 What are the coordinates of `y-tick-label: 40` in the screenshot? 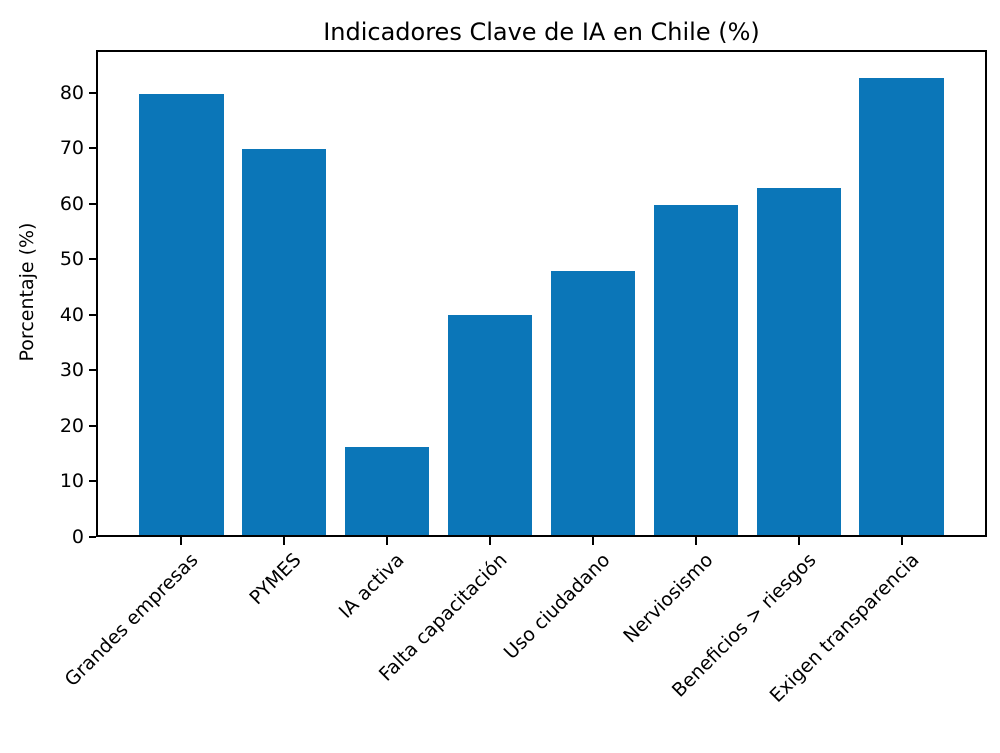 It's located at (71, 314).